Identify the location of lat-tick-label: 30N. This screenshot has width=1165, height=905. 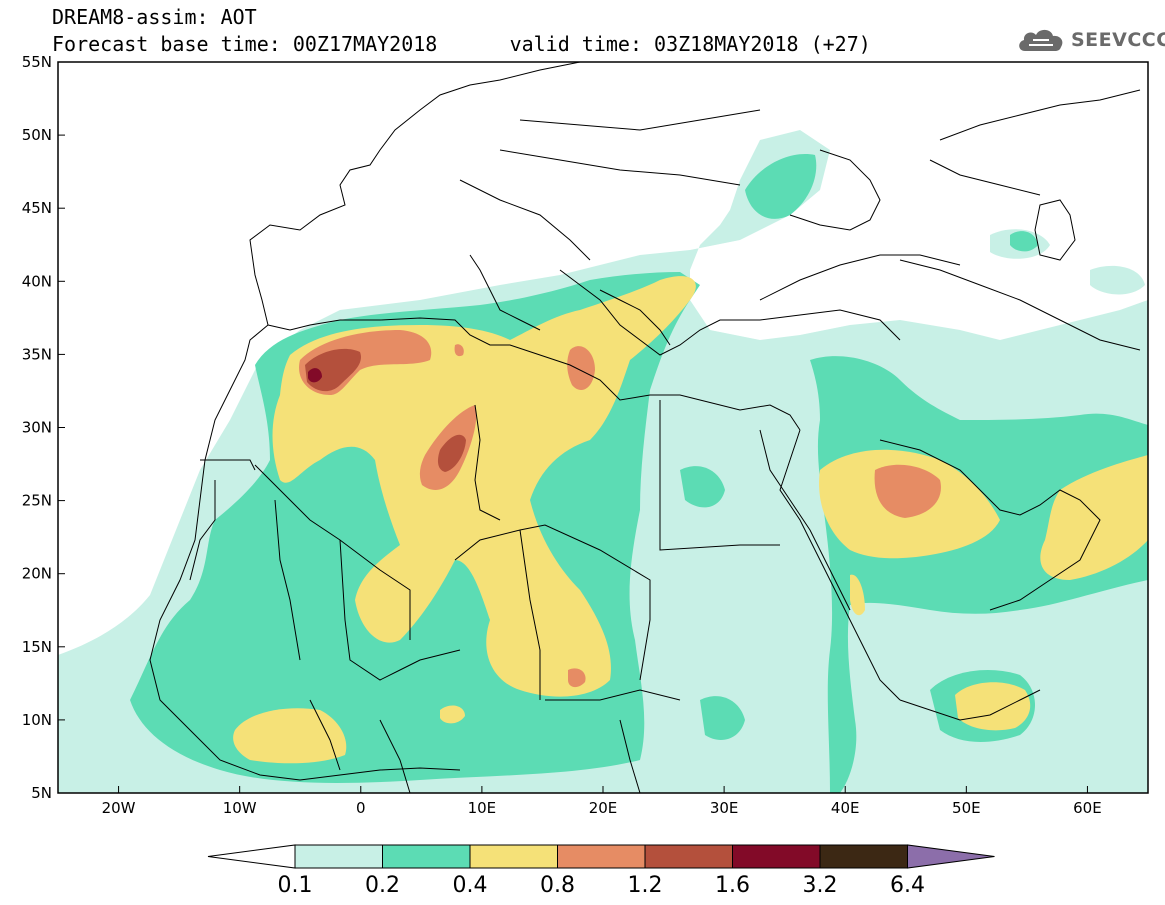
(37, 428).